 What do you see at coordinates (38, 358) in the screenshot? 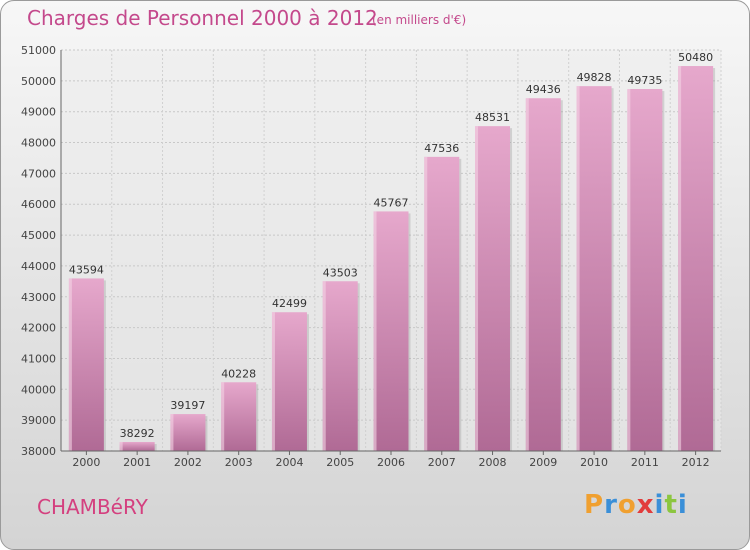
I see `y-tick-label: 41000` at bounding box center [38, 358].